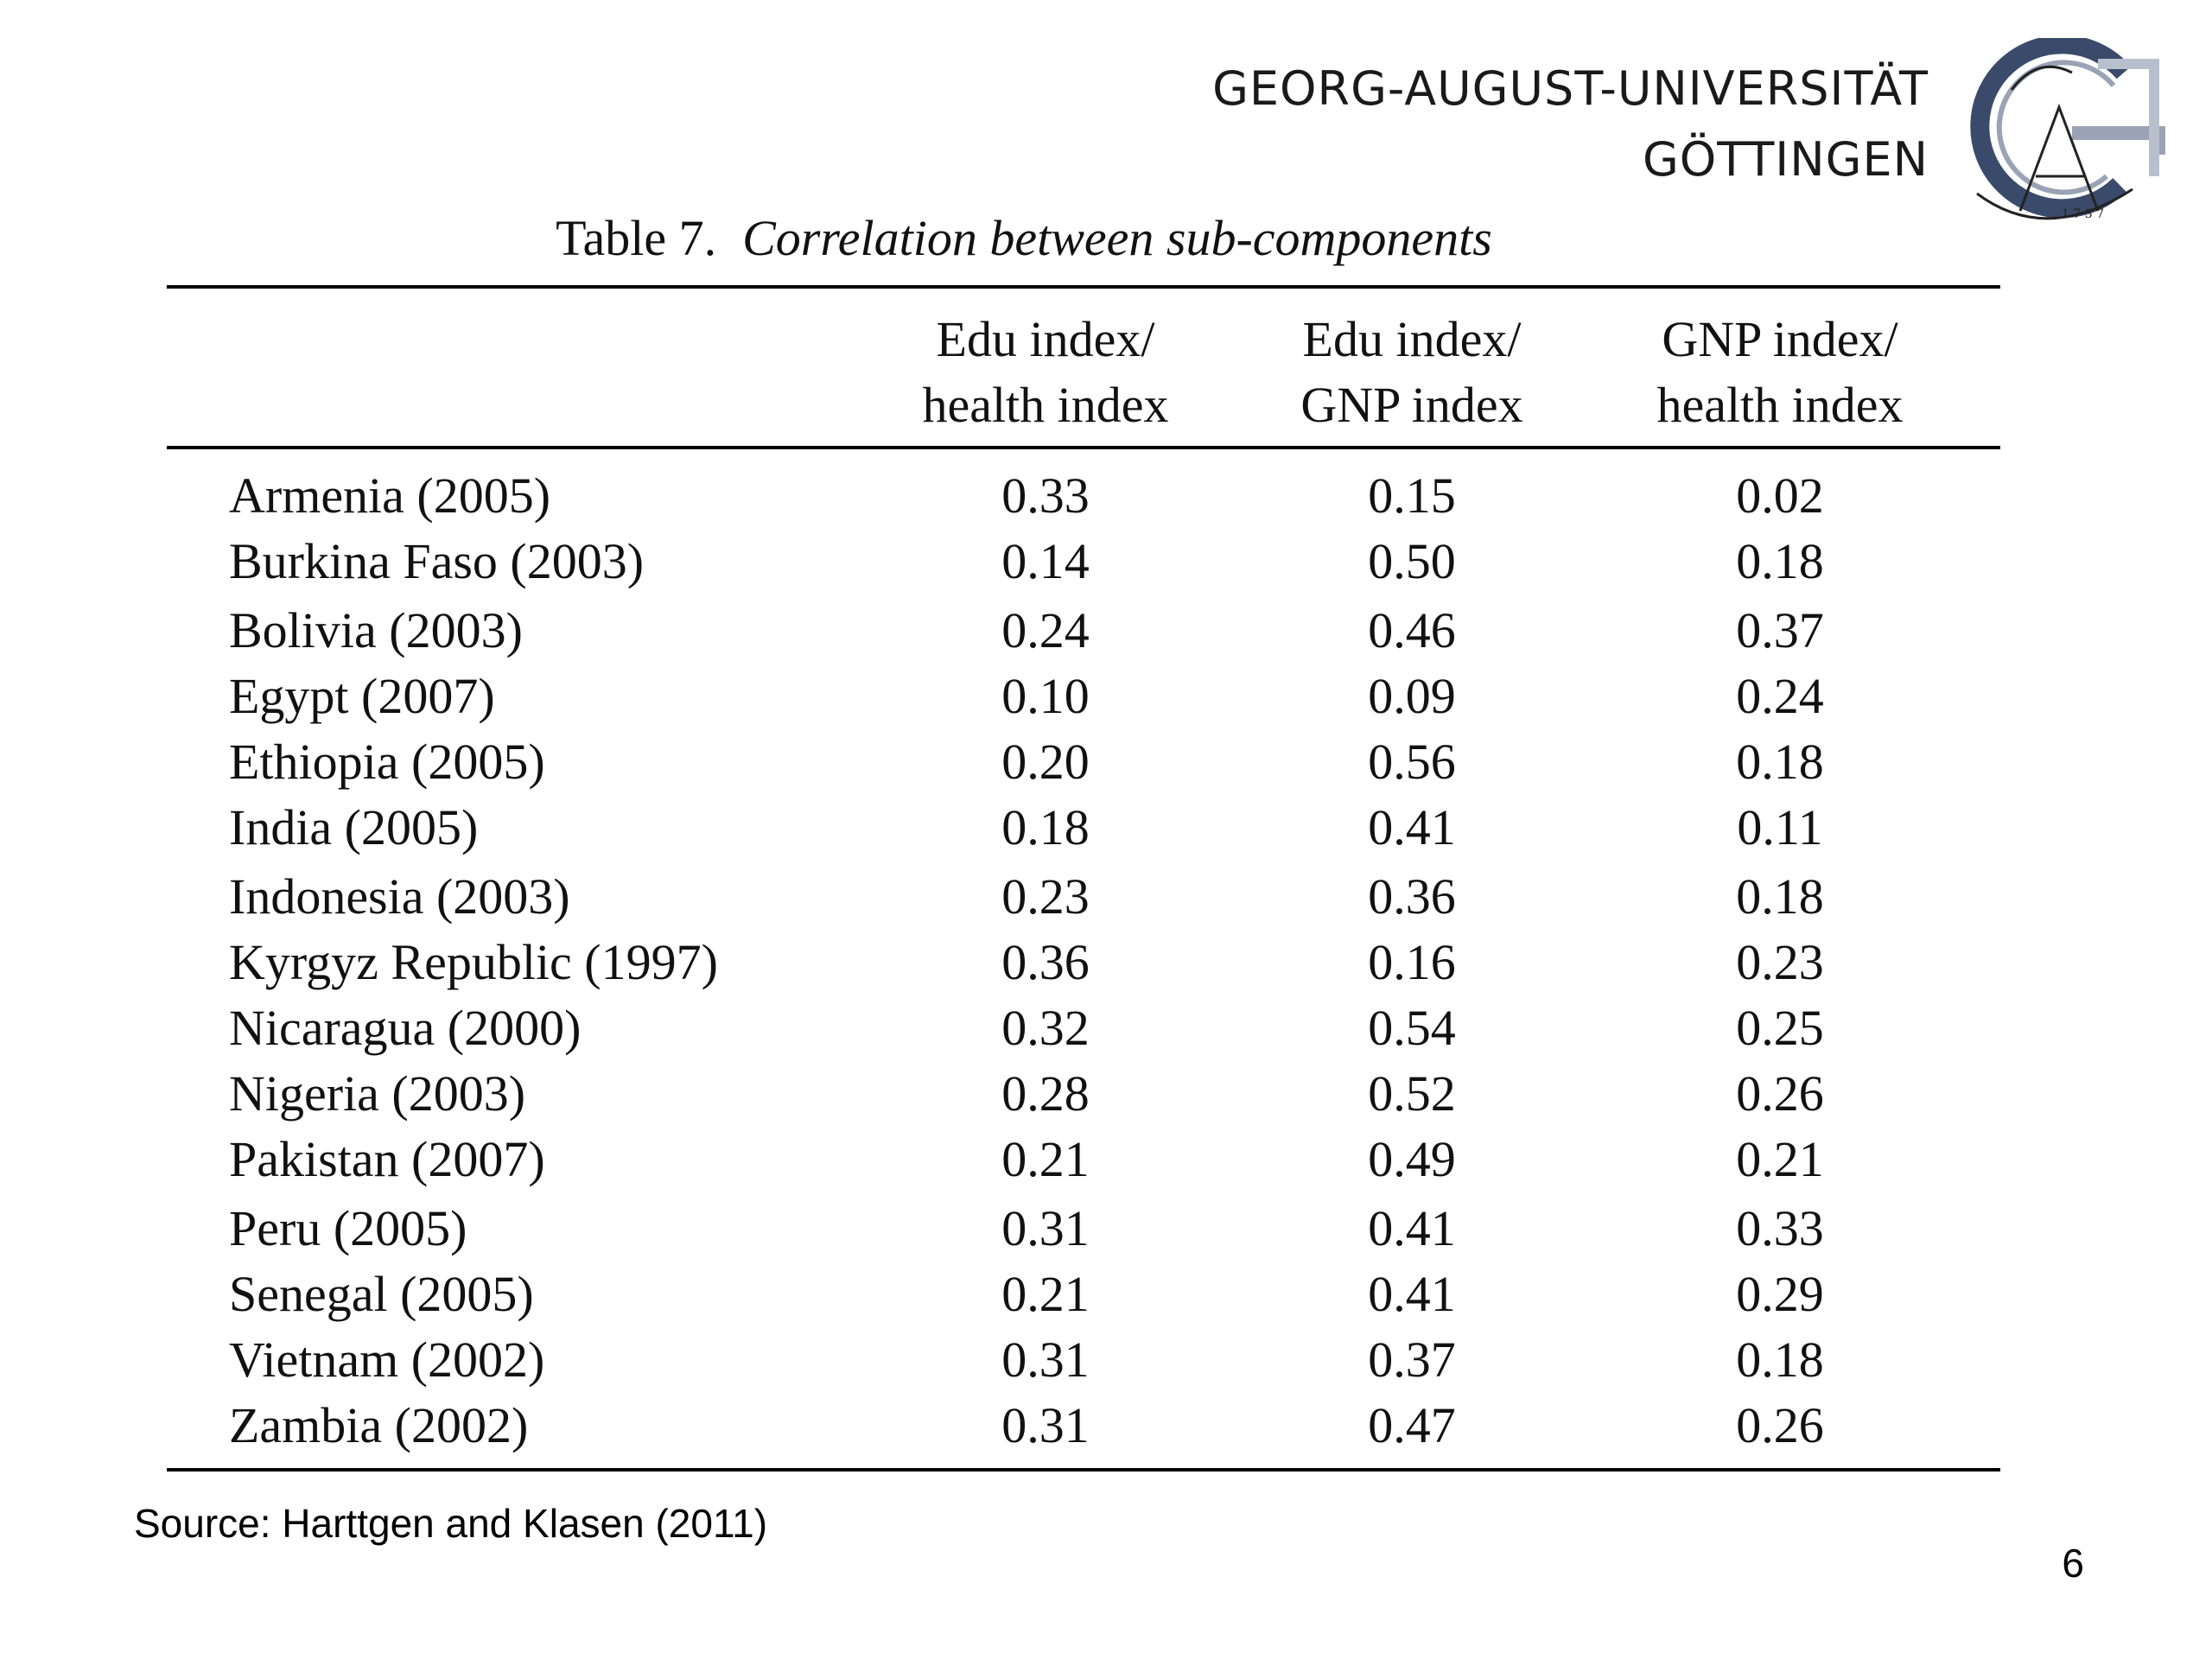 The image size is (2212, 1659). I want to click on row-country: Vietnam (2002), so click(387, 1360).